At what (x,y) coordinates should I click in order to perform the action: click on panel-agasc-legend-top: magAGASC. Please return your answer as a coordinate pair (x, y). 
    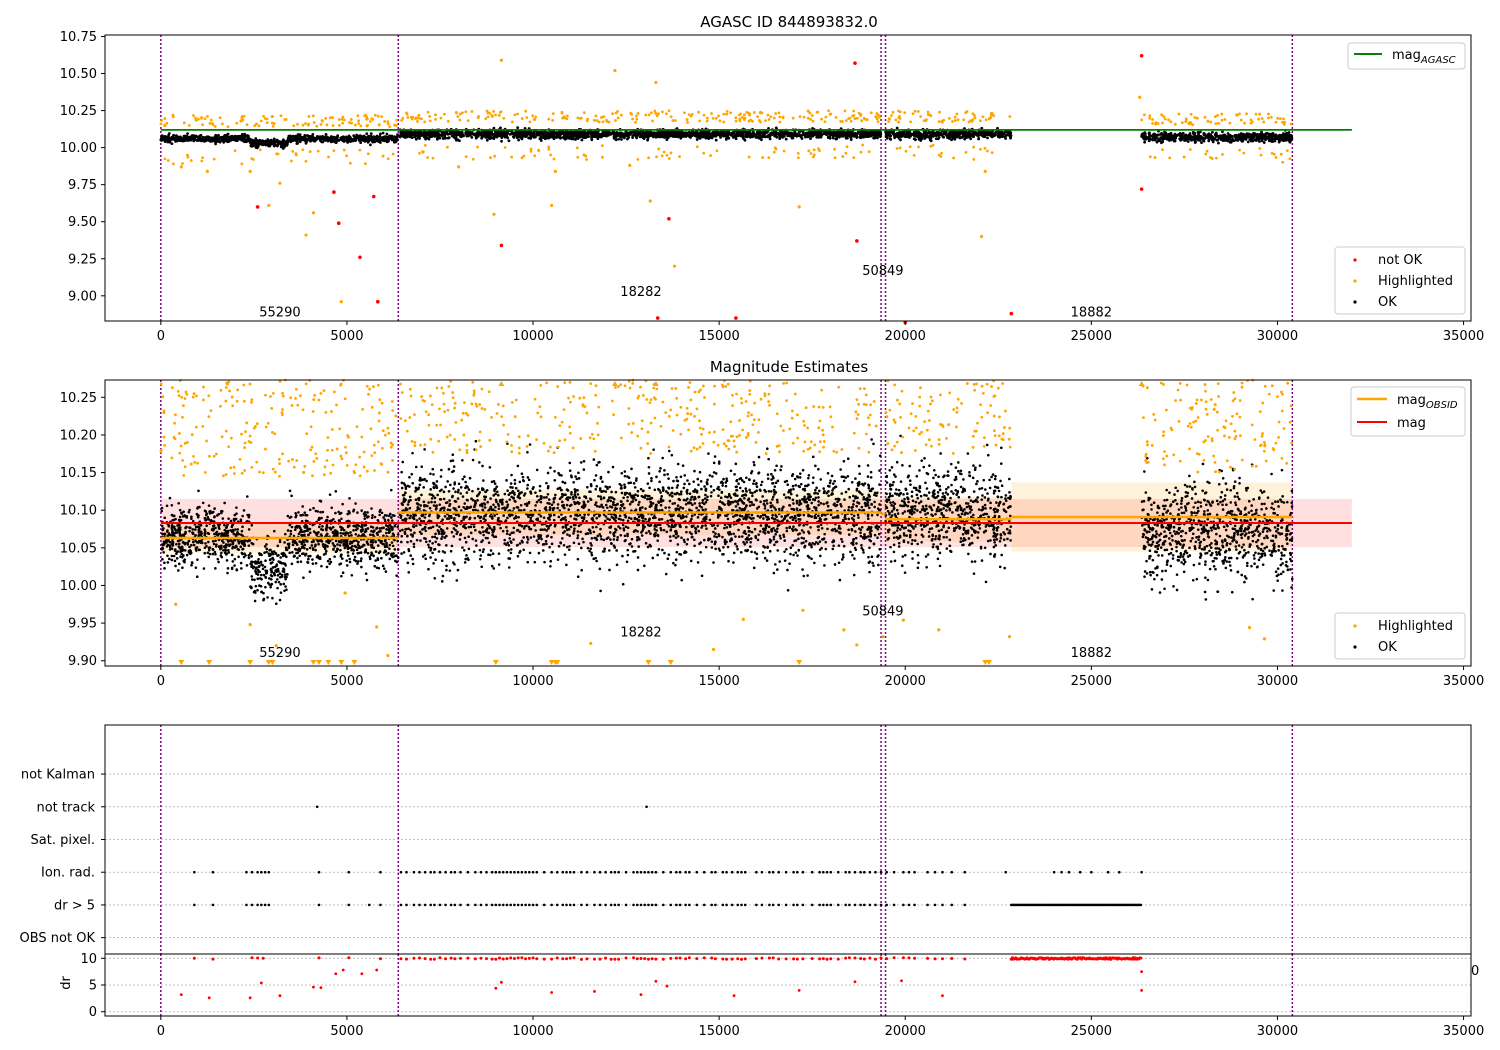
    Looking at the image, I should click on (1406, 56).